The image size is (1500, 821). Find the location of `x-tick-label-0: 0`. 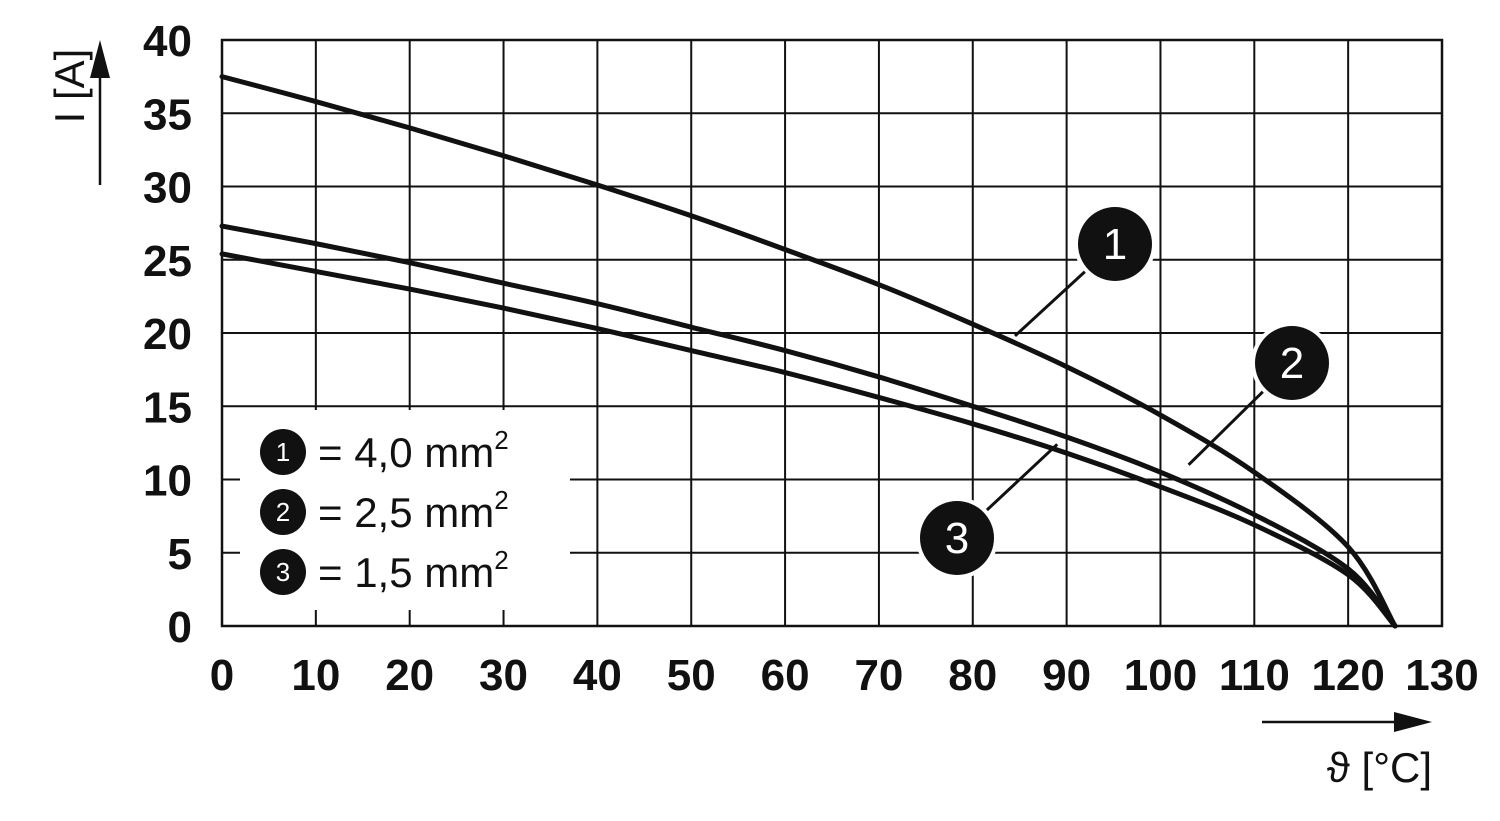

x-tick-label-0: 0 is located at coordinates (222, 675).